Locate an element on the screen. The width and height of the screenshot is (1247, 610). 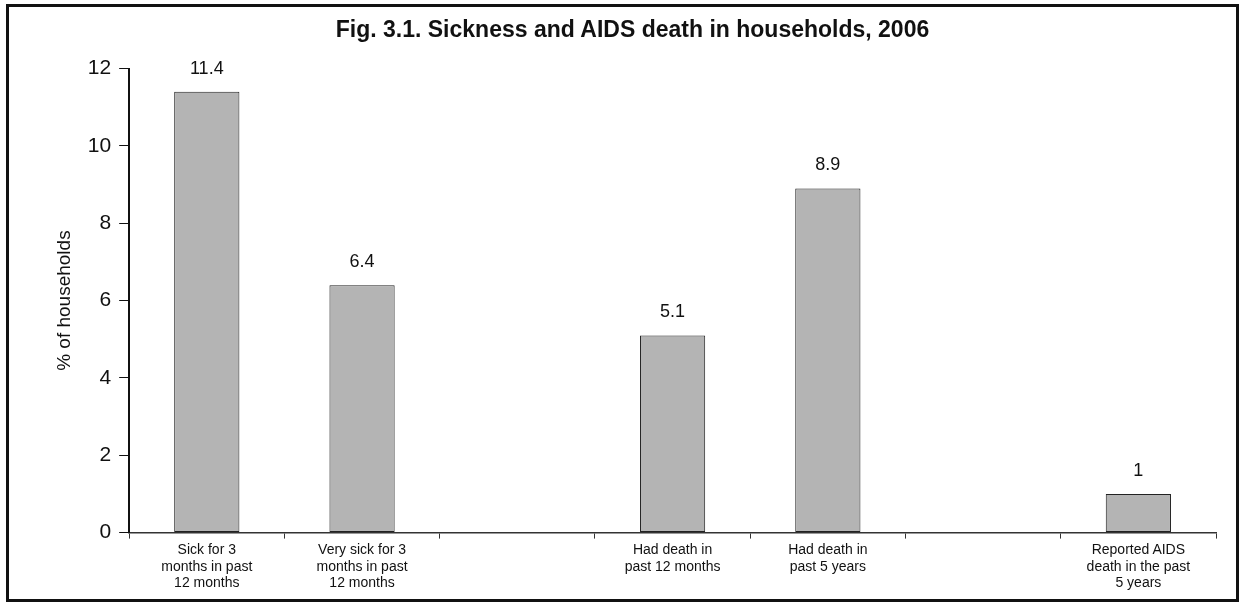
y-tick-label: 12 is located at coordinates (99, 67).